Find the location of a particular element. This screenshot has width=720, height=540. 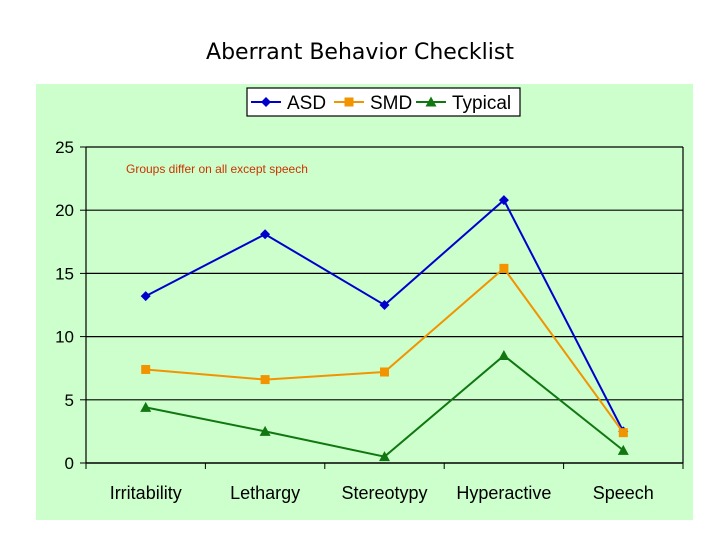

y-axis-ticks: 0 5 10 15 20 25 is located at coordinates (70, 305).